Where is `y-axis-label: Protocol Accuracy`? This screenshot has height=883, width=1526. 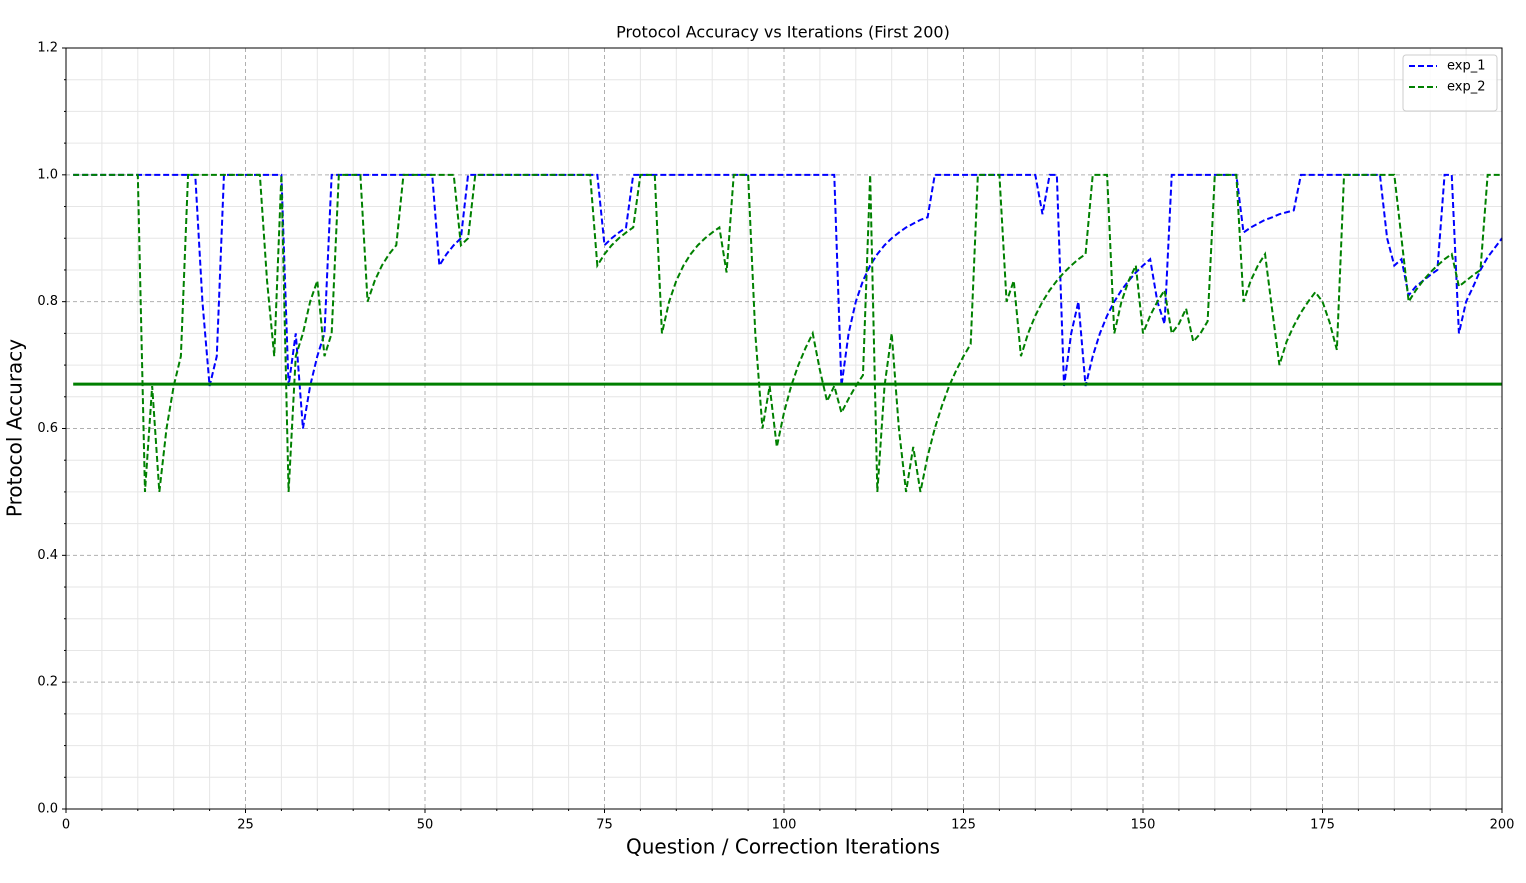
y-axis-label: Protocol Accuracy is located at coordinates (15, 428).